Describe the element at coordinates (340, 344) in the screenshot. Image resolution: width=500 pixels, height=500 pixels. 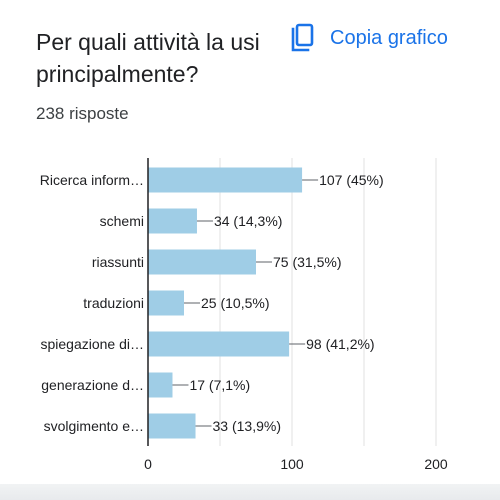
I see `data-label: 98 (41,2%)` at that location.